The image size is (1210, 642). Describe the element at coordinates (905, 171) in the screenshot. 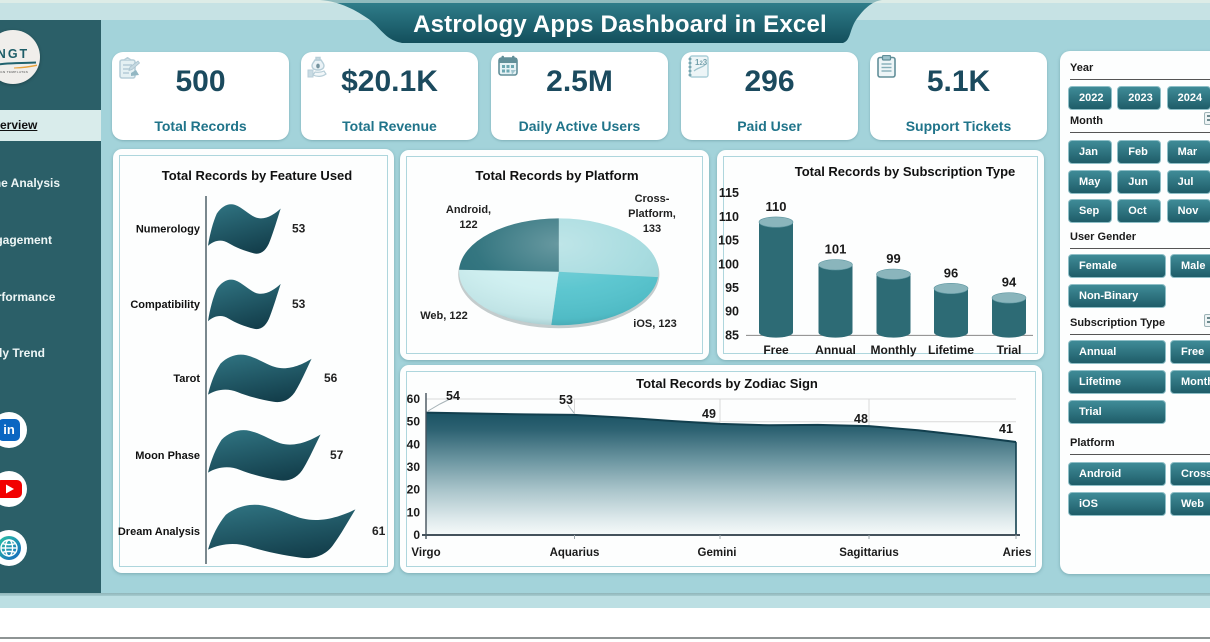

I see `svg-text:Total Records by Subscription: Total Records by Subscription Type` at that location.